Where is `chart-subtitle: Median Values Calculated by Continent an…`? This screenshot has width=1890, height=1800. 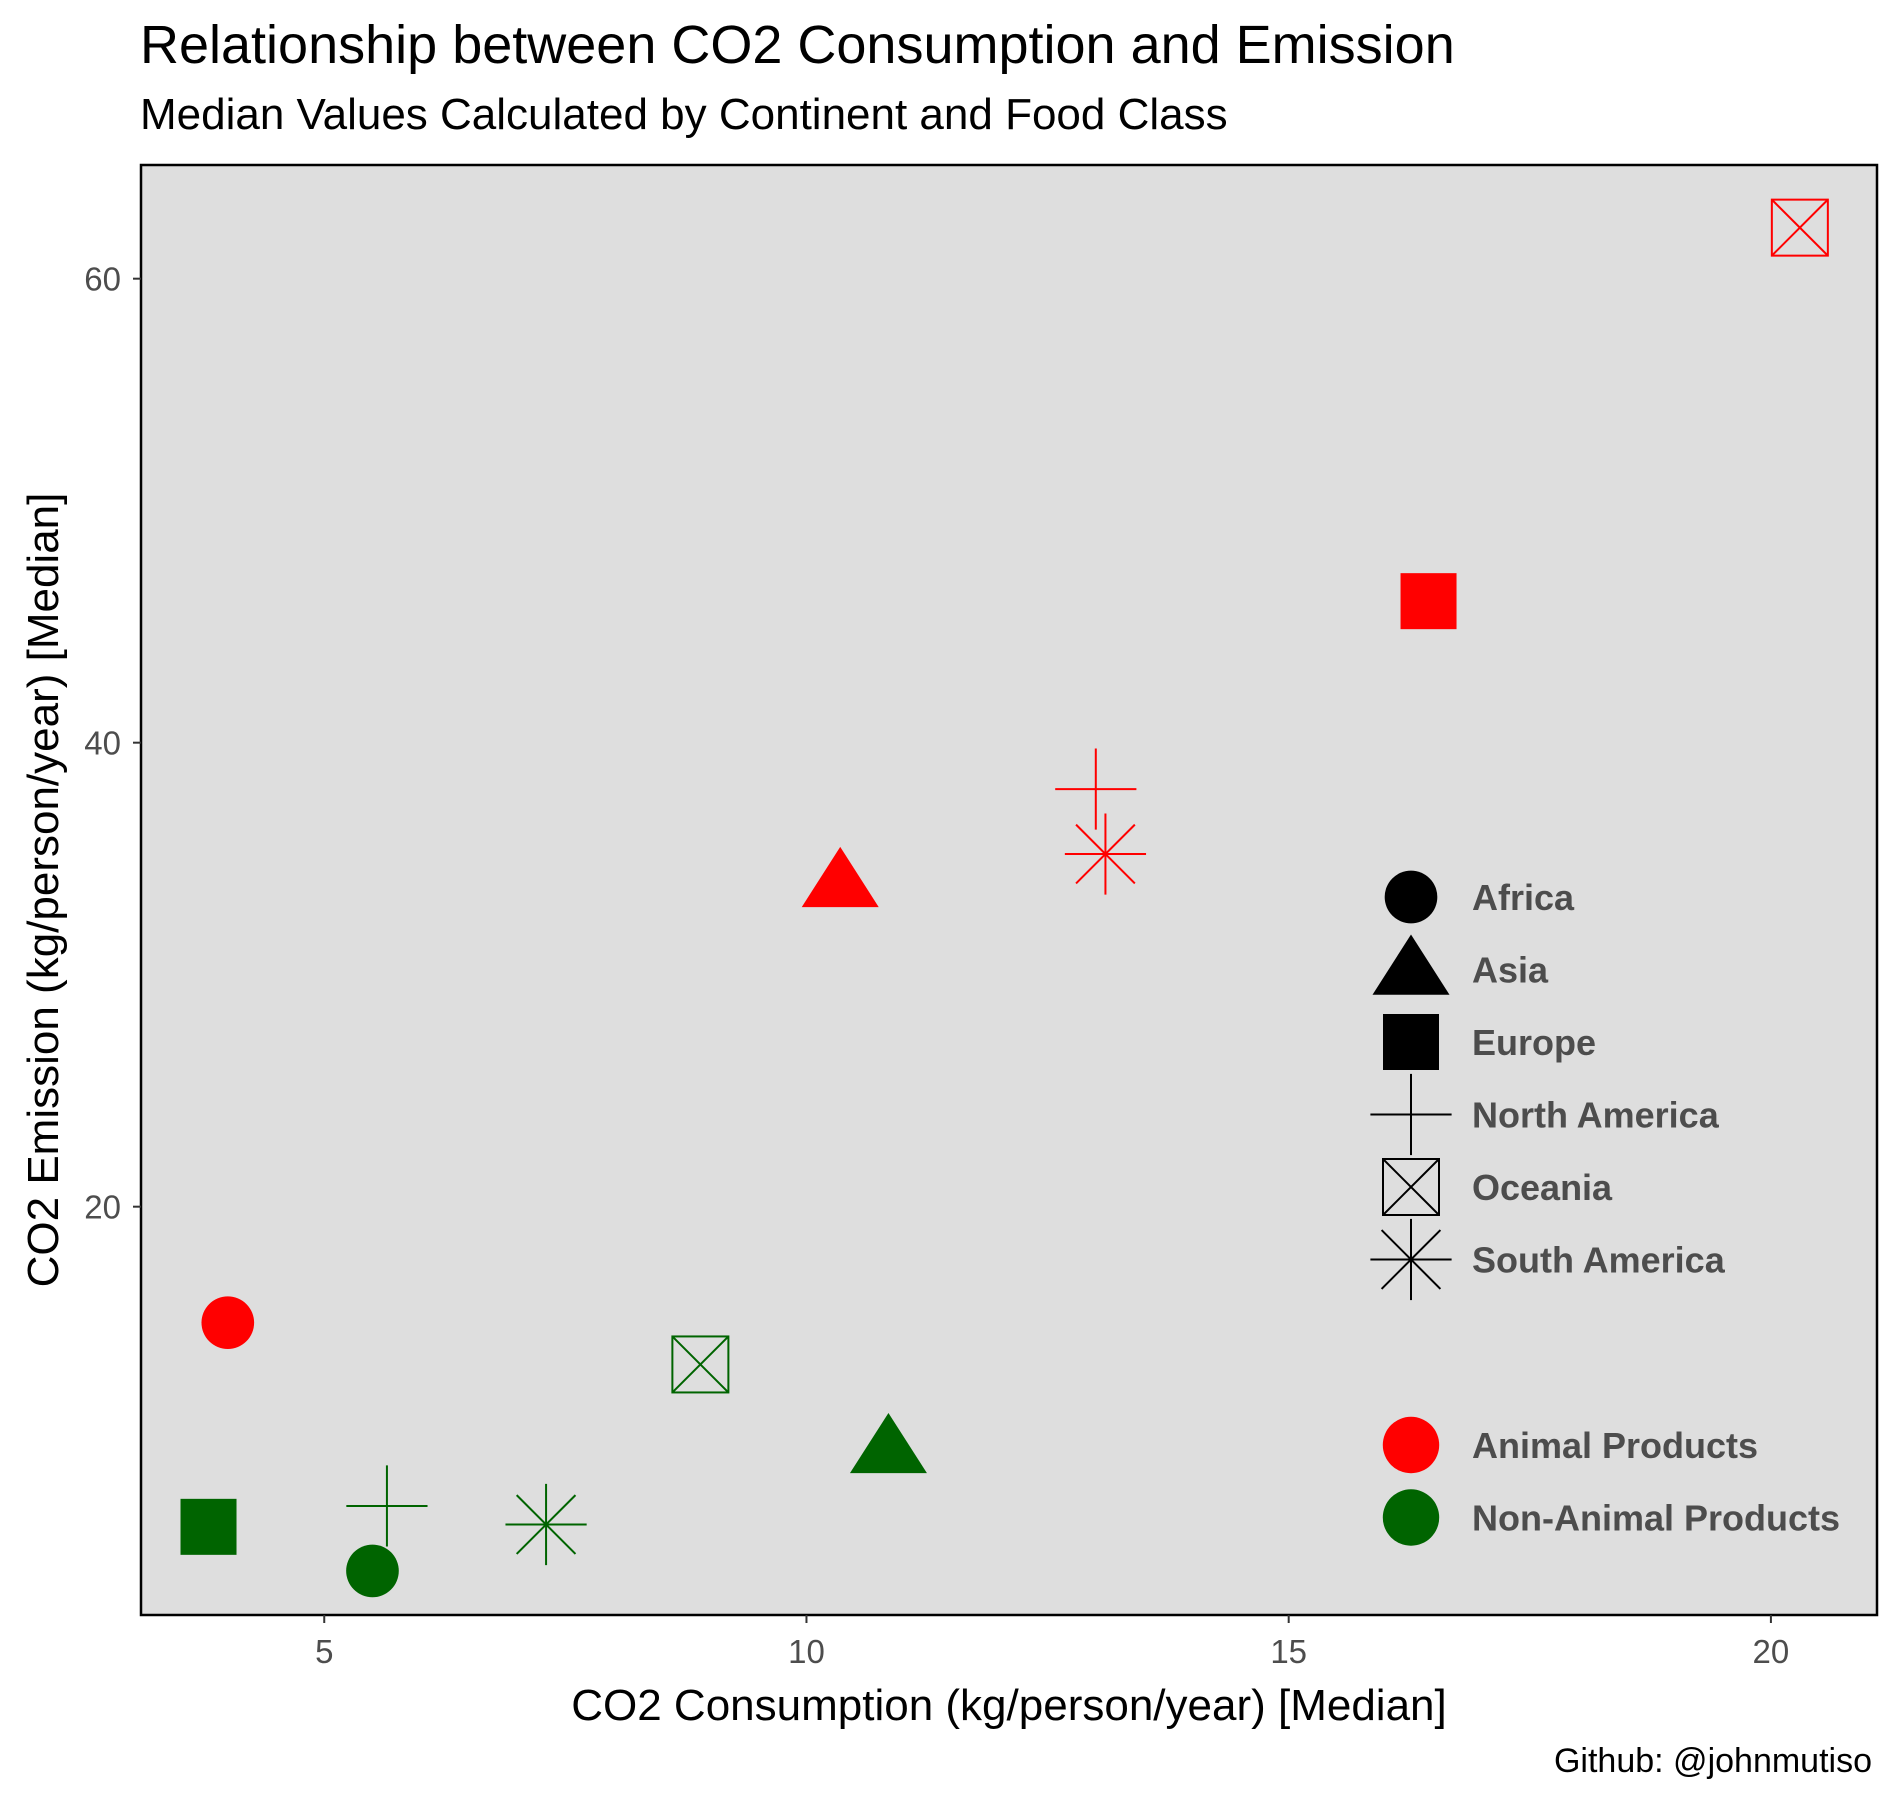 chart-subtitle: Median Values Calculated by Continent an… is located at coordinates (684, 114).